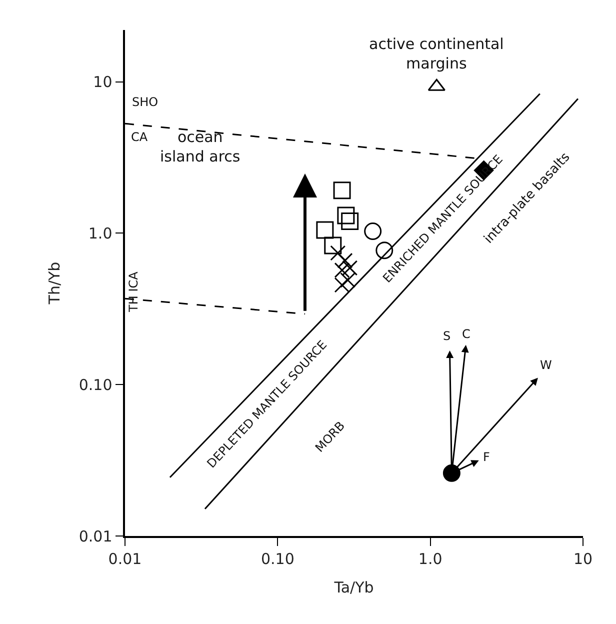 This screenshot has height=624, width=616. Describe the element at coordinates (430, 559) in the screenshot. I see `x-tick-label: 1.0` at that location.